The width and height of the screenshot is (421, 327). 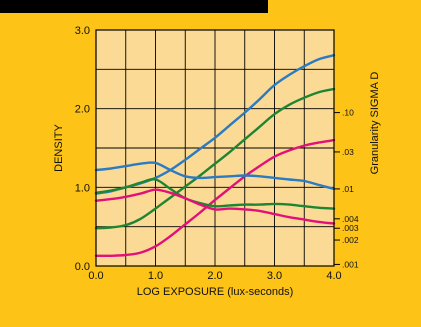 I want to click on x-tick-label: 0.0, so click(x=95, y=276).